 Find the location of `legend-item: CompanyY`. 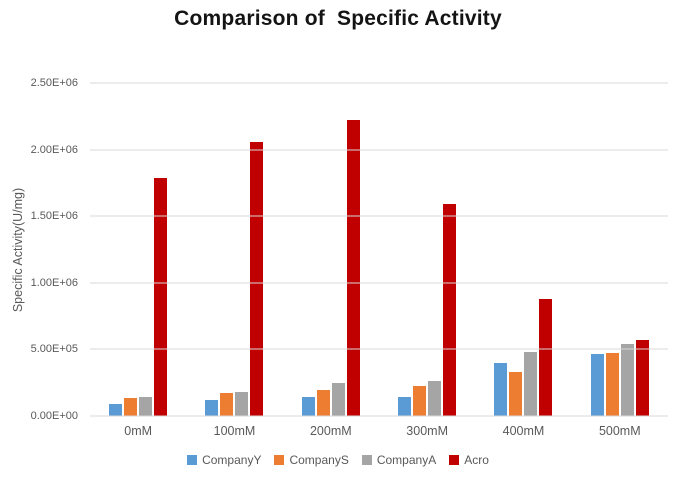

legend-item: CompanyY is located at coordinates (224, 460).